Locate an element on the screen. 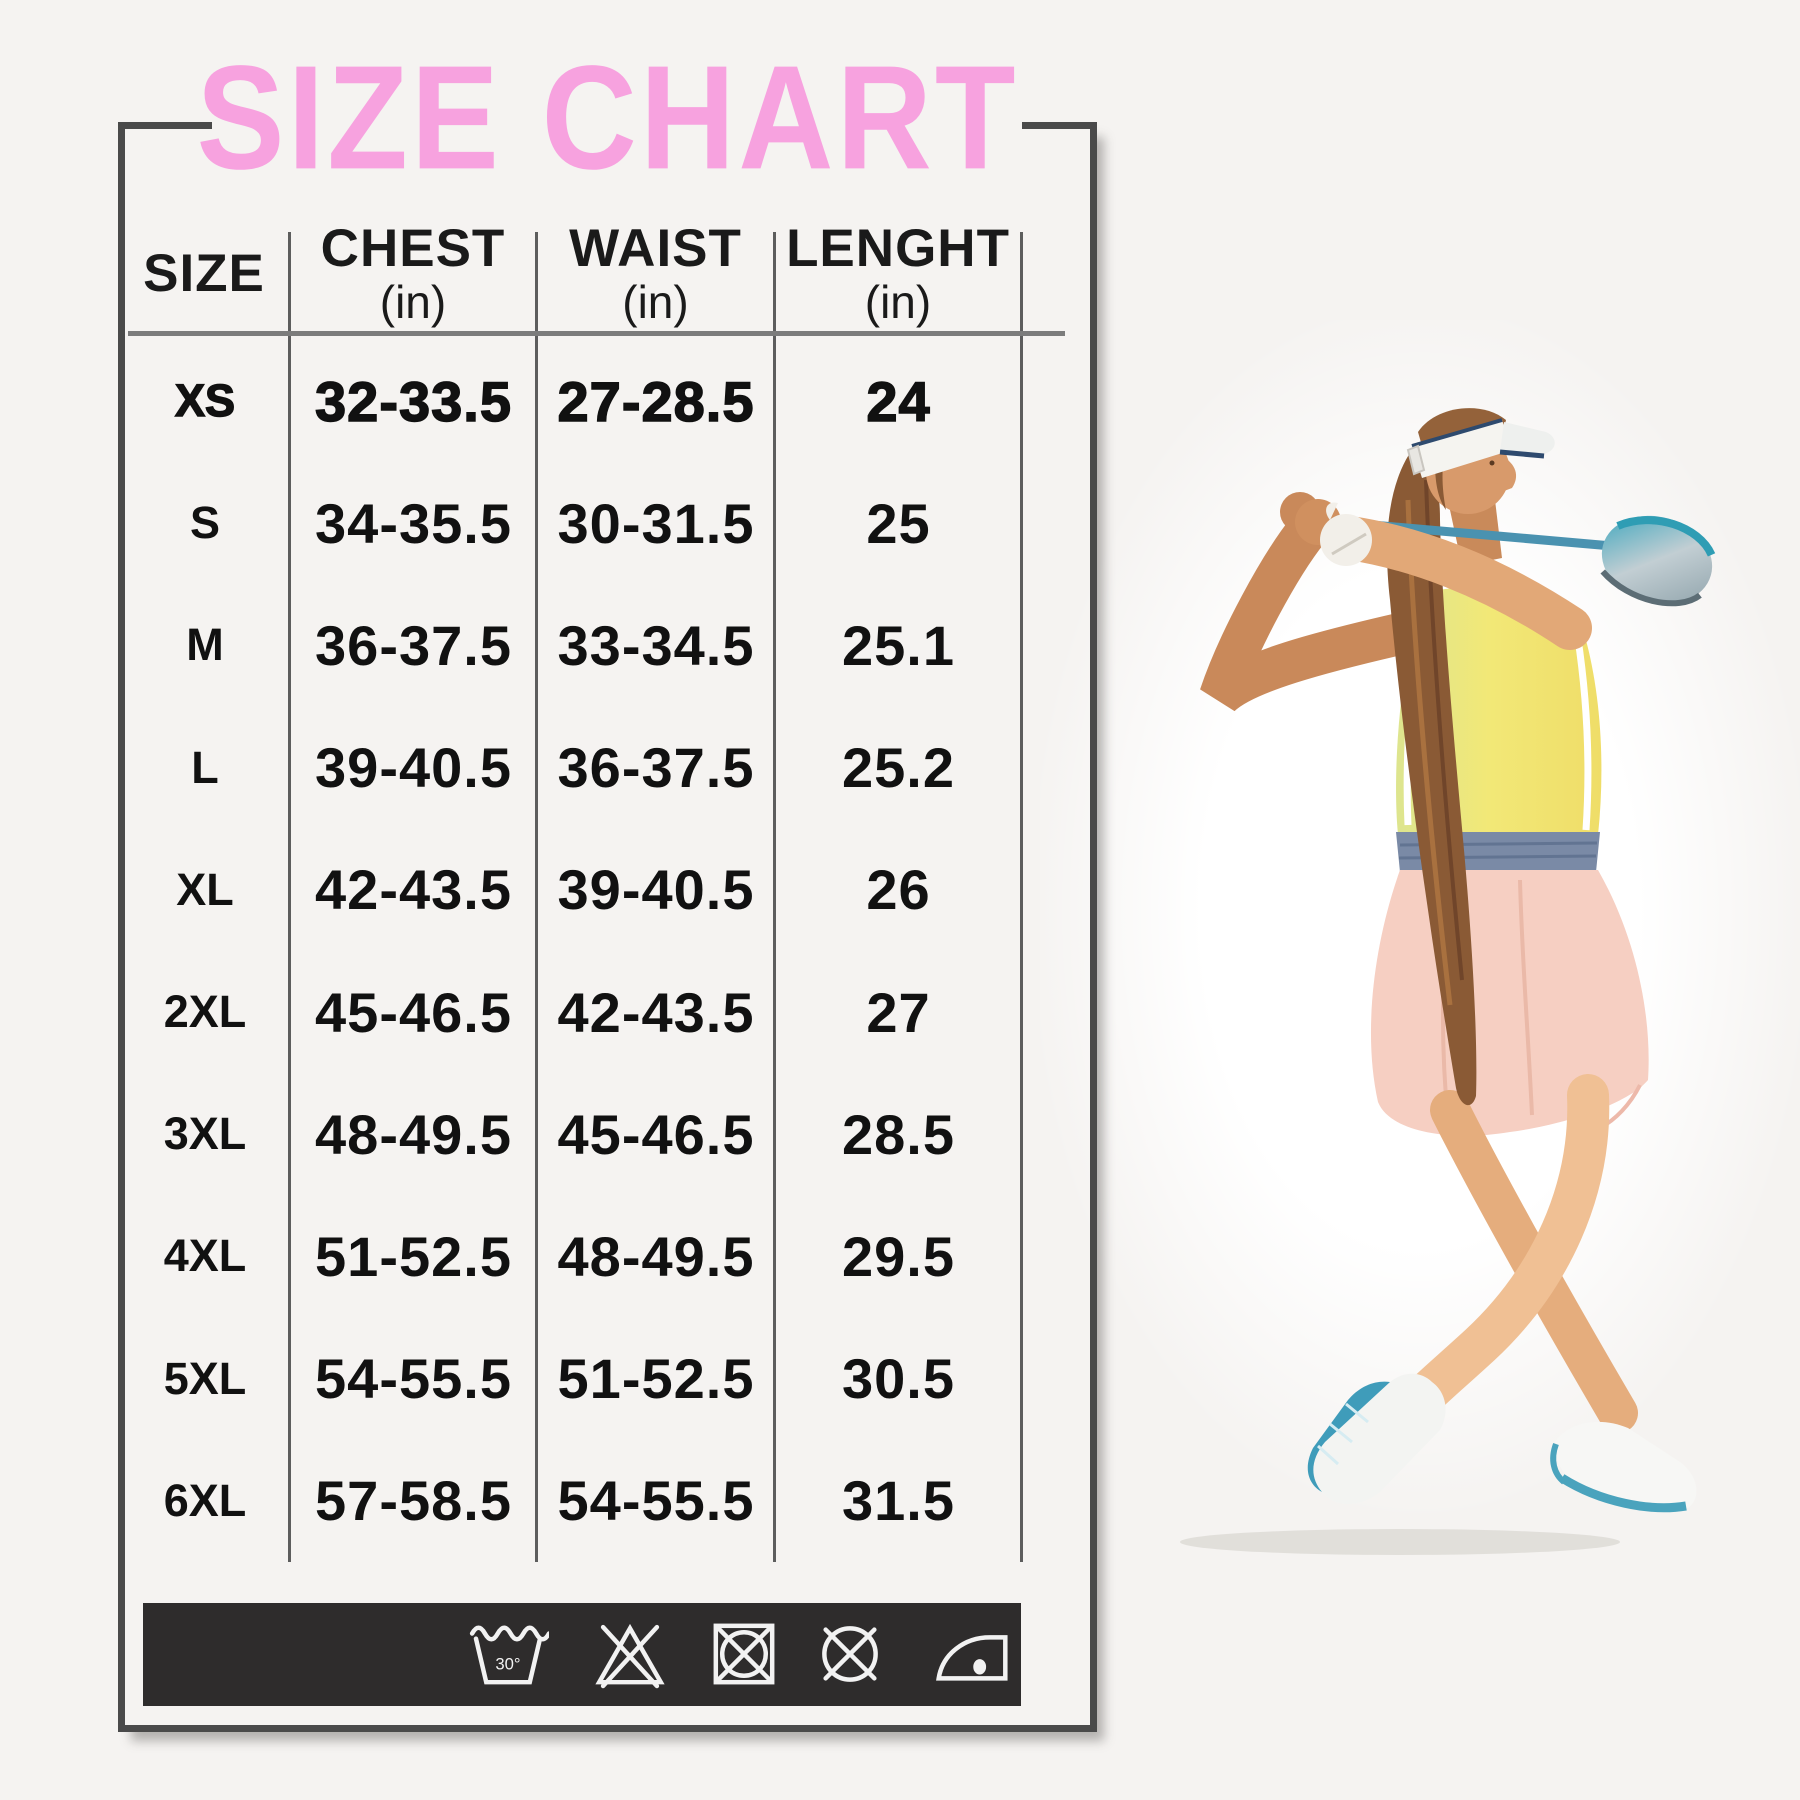 The height and width of the screenshot is (1800, 1800). table-row: M 36-37.5 33-34.5 25.1 is located at coordinates (571, 645).